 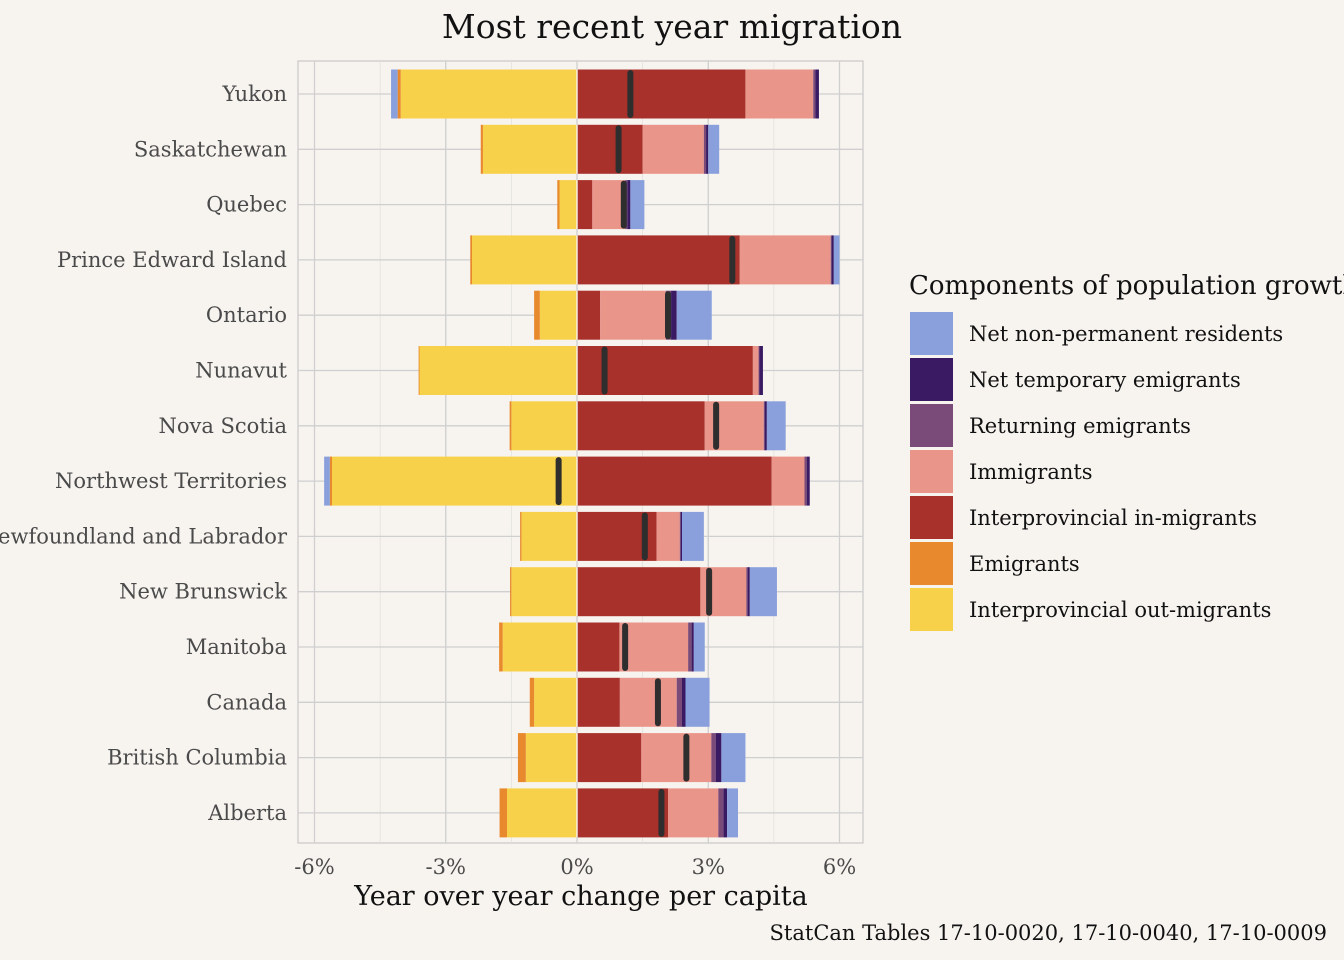 What do you see at coordinates (576, 867) in the screenshot?
I see `x-tick-label: 0%` at bounding box center [576, 867].